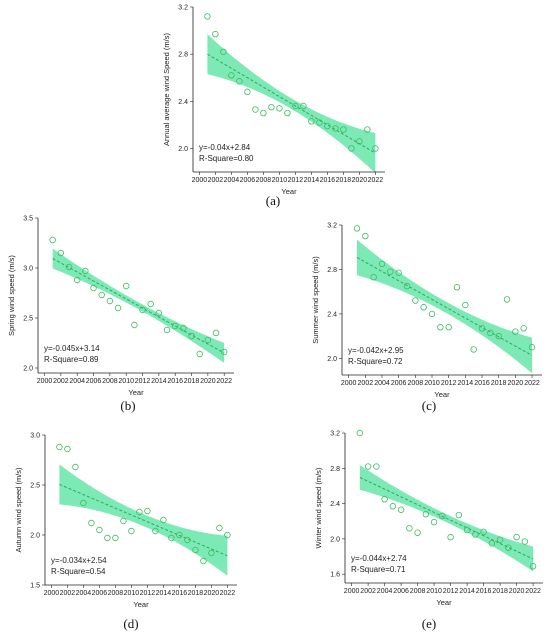 This screenshot has width=550, height=640. I want to click on y-tick-label: 3.0, so click(28, 269).